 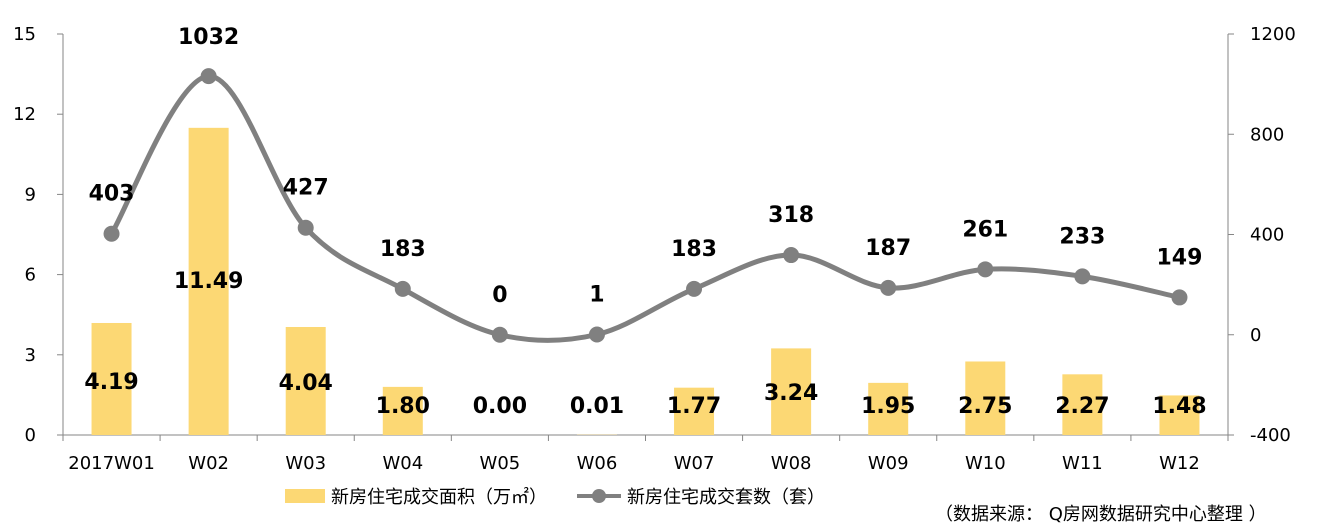 What do you see at coordinates (694, 463) in the screenshot?
I see `x-tick-label: W07` at bounding box center [694, 463].